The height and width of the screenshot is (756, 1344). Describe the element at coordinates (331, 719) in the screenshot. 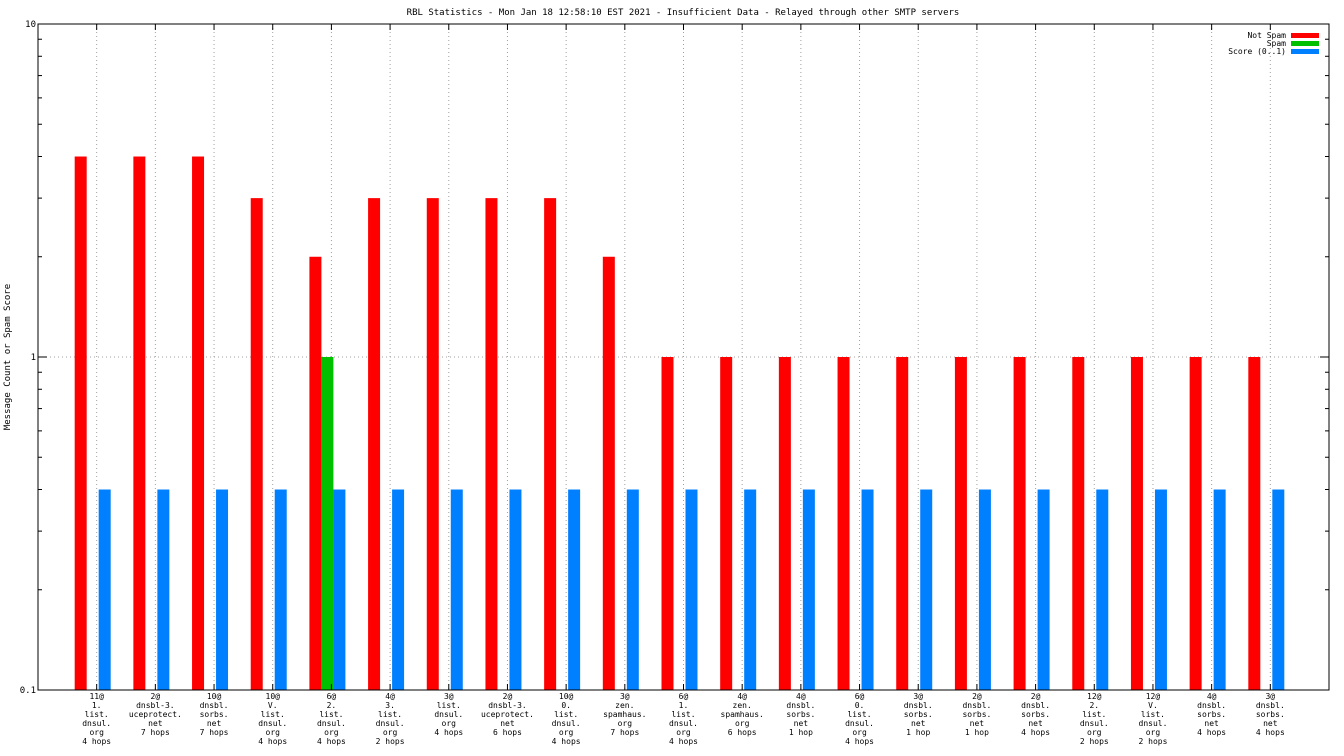

I see `x-tick-label: 6@ 2. list. dnsul. org 4 hops` at that location.